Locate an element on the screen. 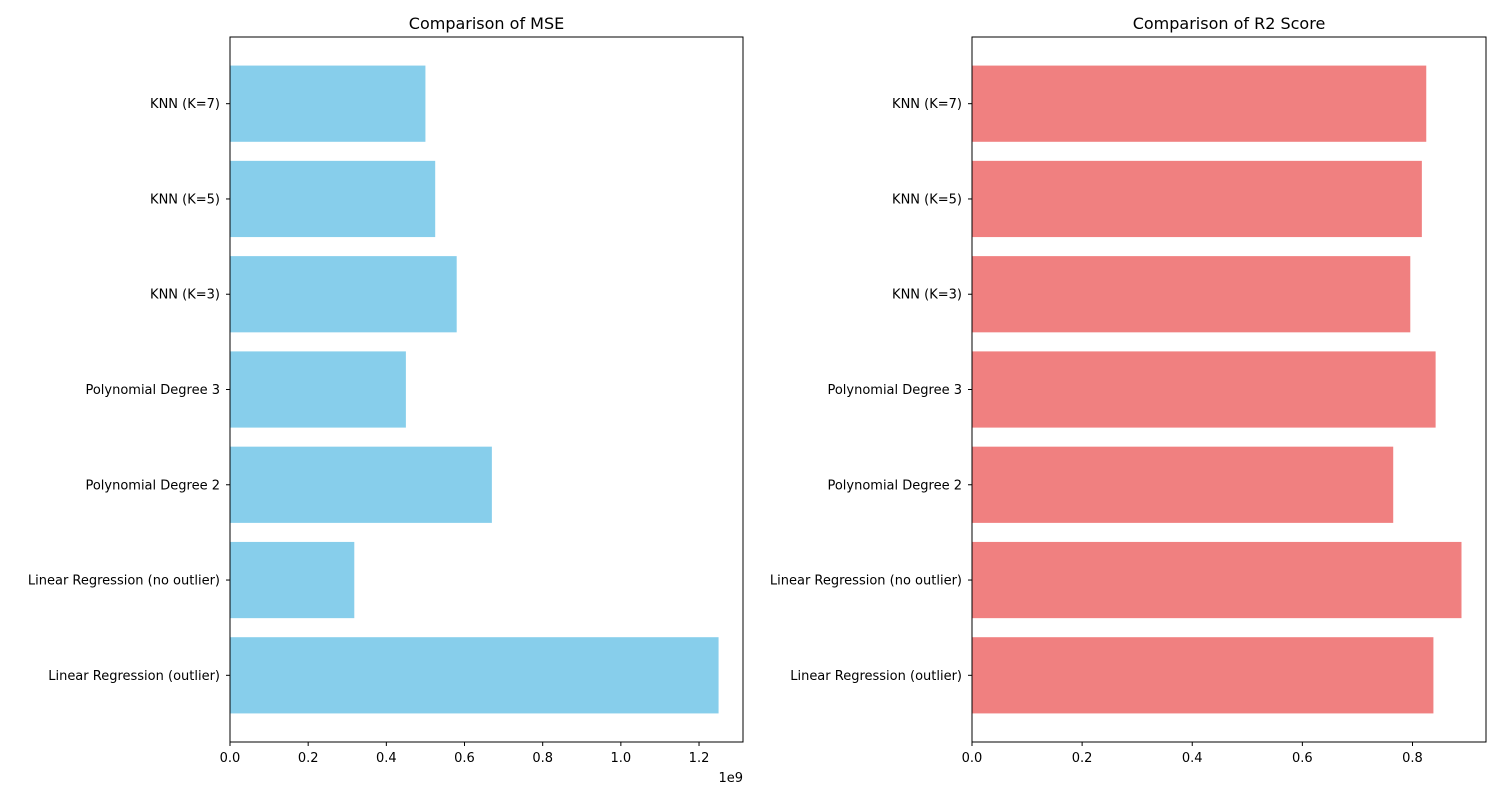 The image size is (1500, 800). mse-y-tick-label: KNN (K=5) is located at coordinates (185, 199).